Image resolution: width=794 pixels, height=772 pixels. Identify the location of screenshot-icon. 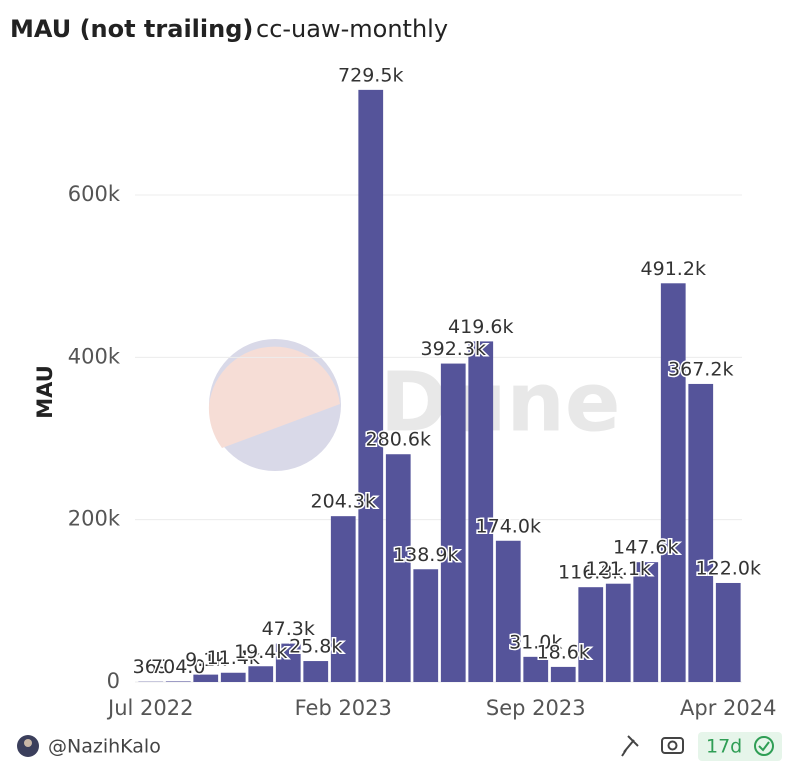
(672, 745).